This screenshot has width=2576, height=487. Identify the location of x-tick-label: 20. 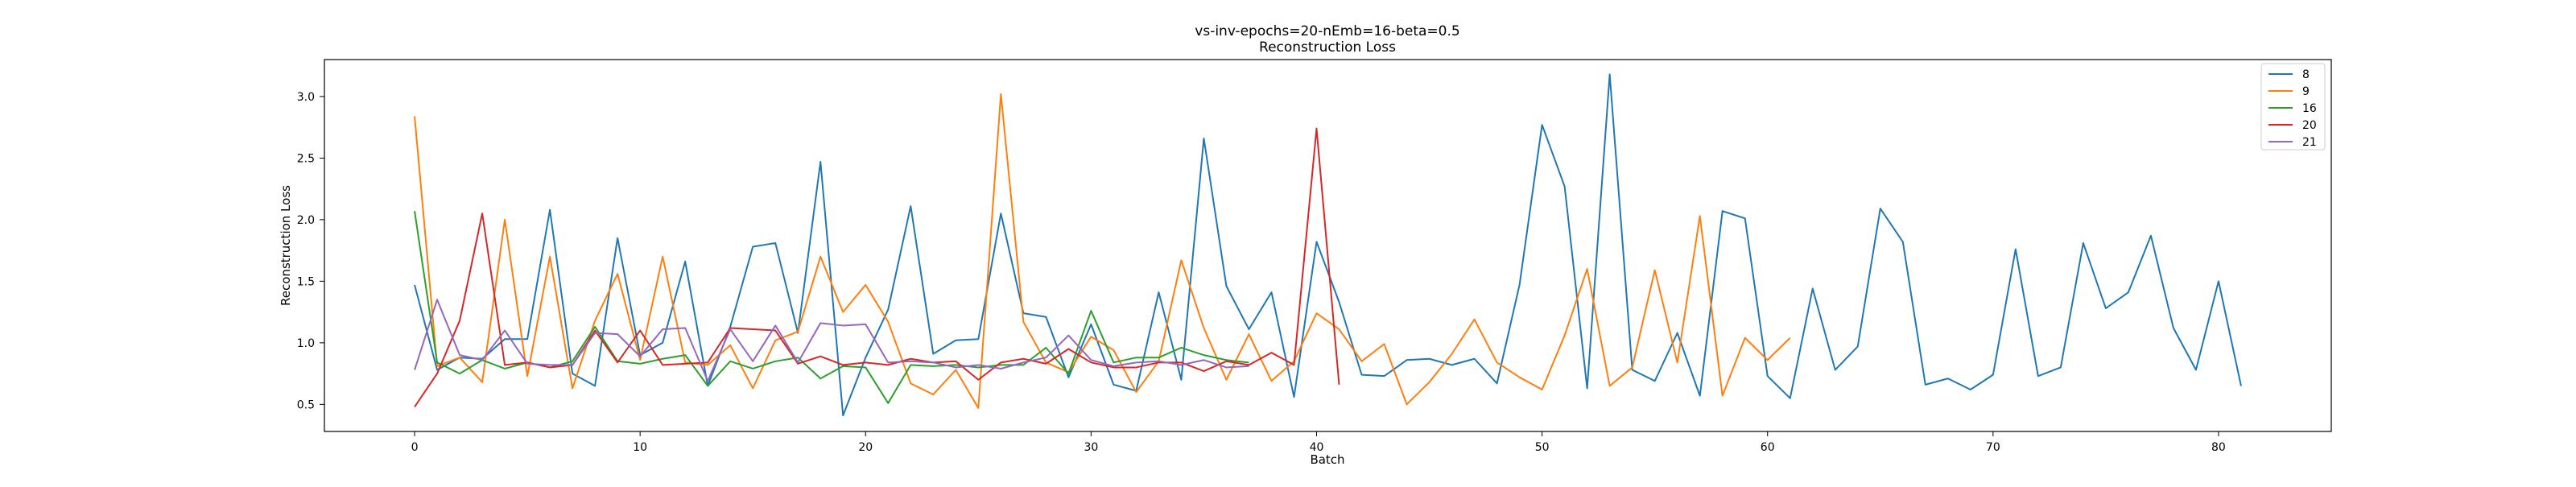
(865, 447).